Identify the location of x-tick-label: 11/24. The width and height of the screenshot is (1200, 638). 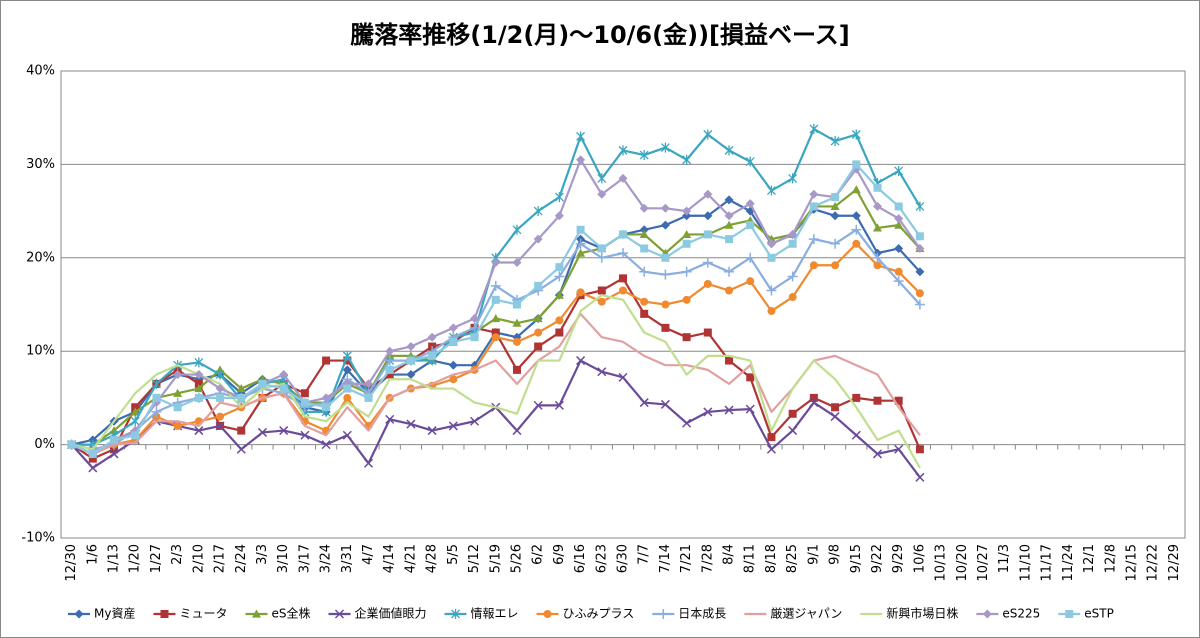
(1068, 562).